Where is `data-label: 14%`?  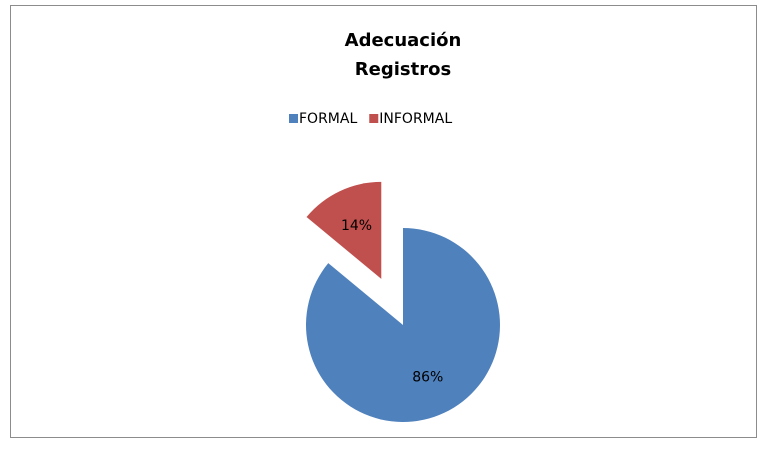 data-label: 14% is located at coordinates (356, 226).